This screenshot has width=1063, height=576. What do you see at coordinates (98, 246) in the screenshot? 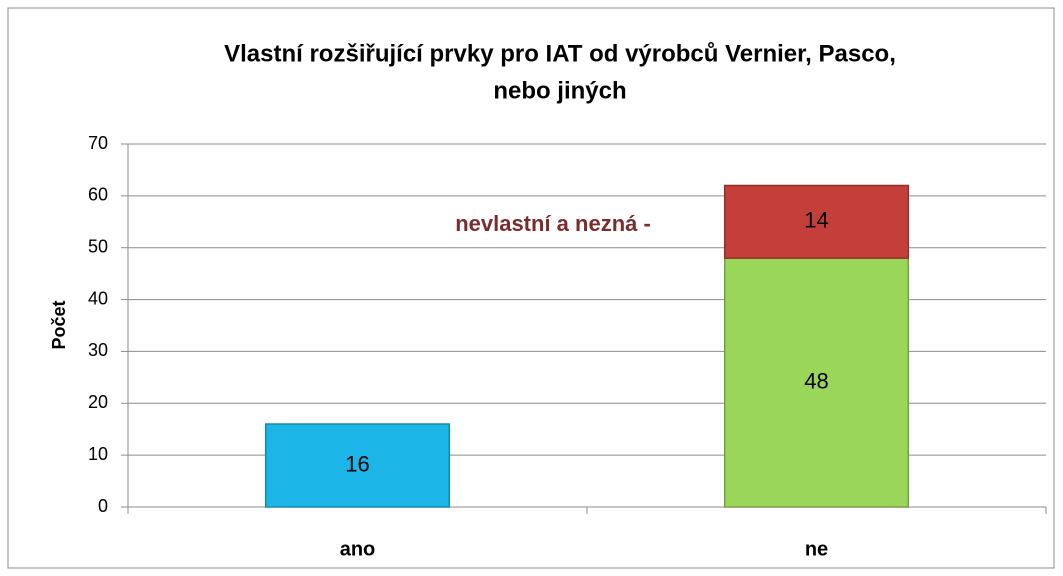
I see `y-tick-label: 50` at bounding box center [98, 246].